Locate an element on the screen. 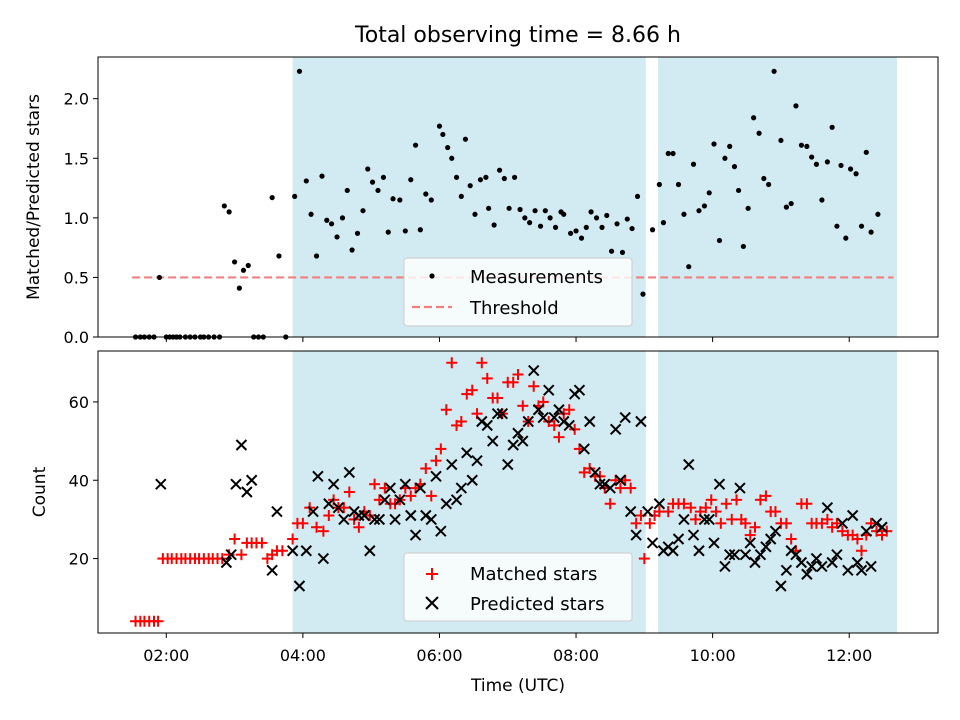 The width and height of the screenshot is (960, 720). predicted-legend-marker is located at coordinates (432, 603).